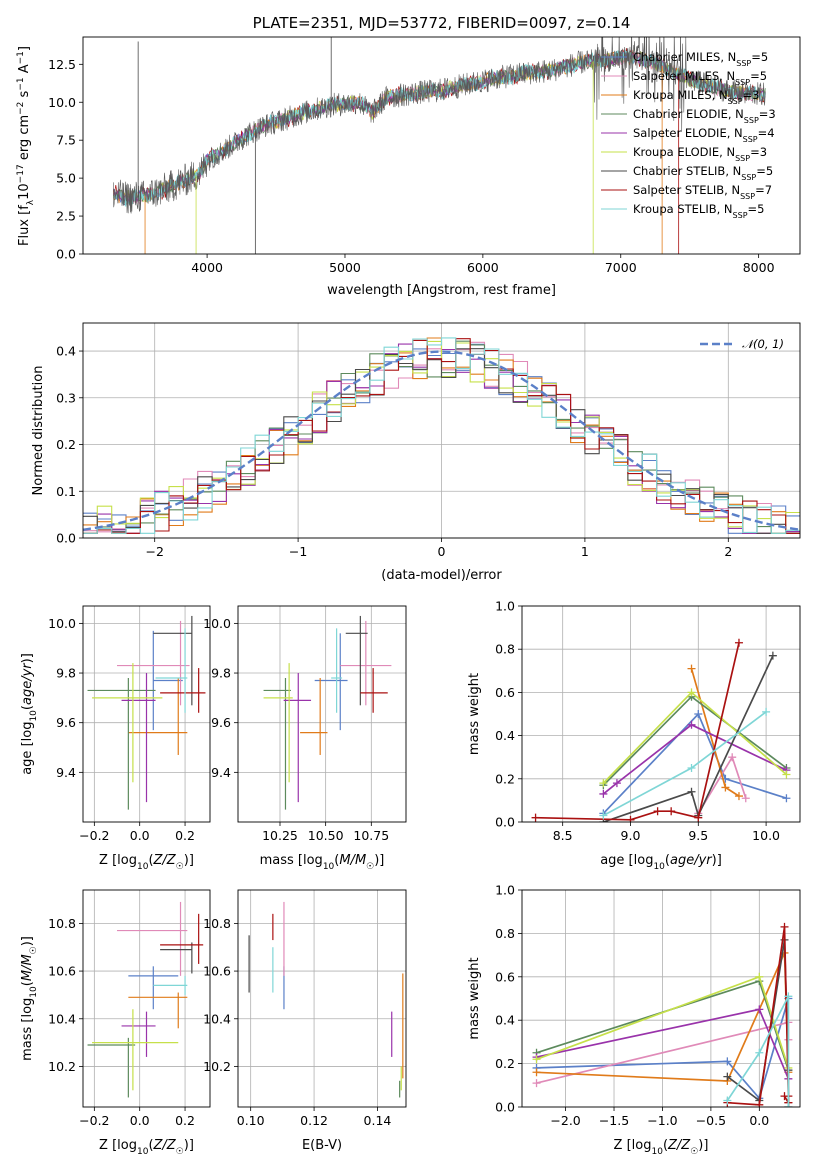 Image resolution: width=819 pixels, height=1170 pixels. I want to click on label-part: age/yr, so click(691, 860).